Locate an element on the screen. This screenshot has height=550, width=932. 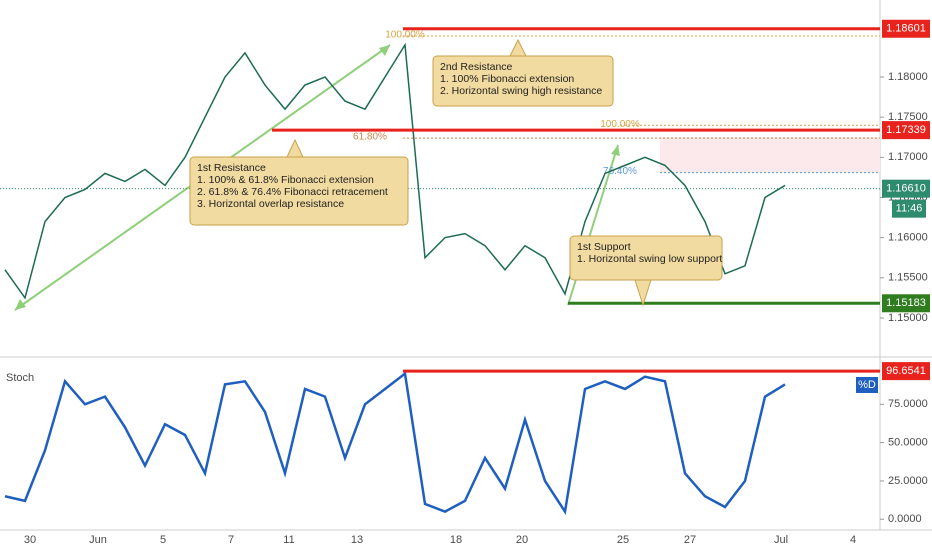
level-label: 1.16610 is located at coordinates (906, 189).